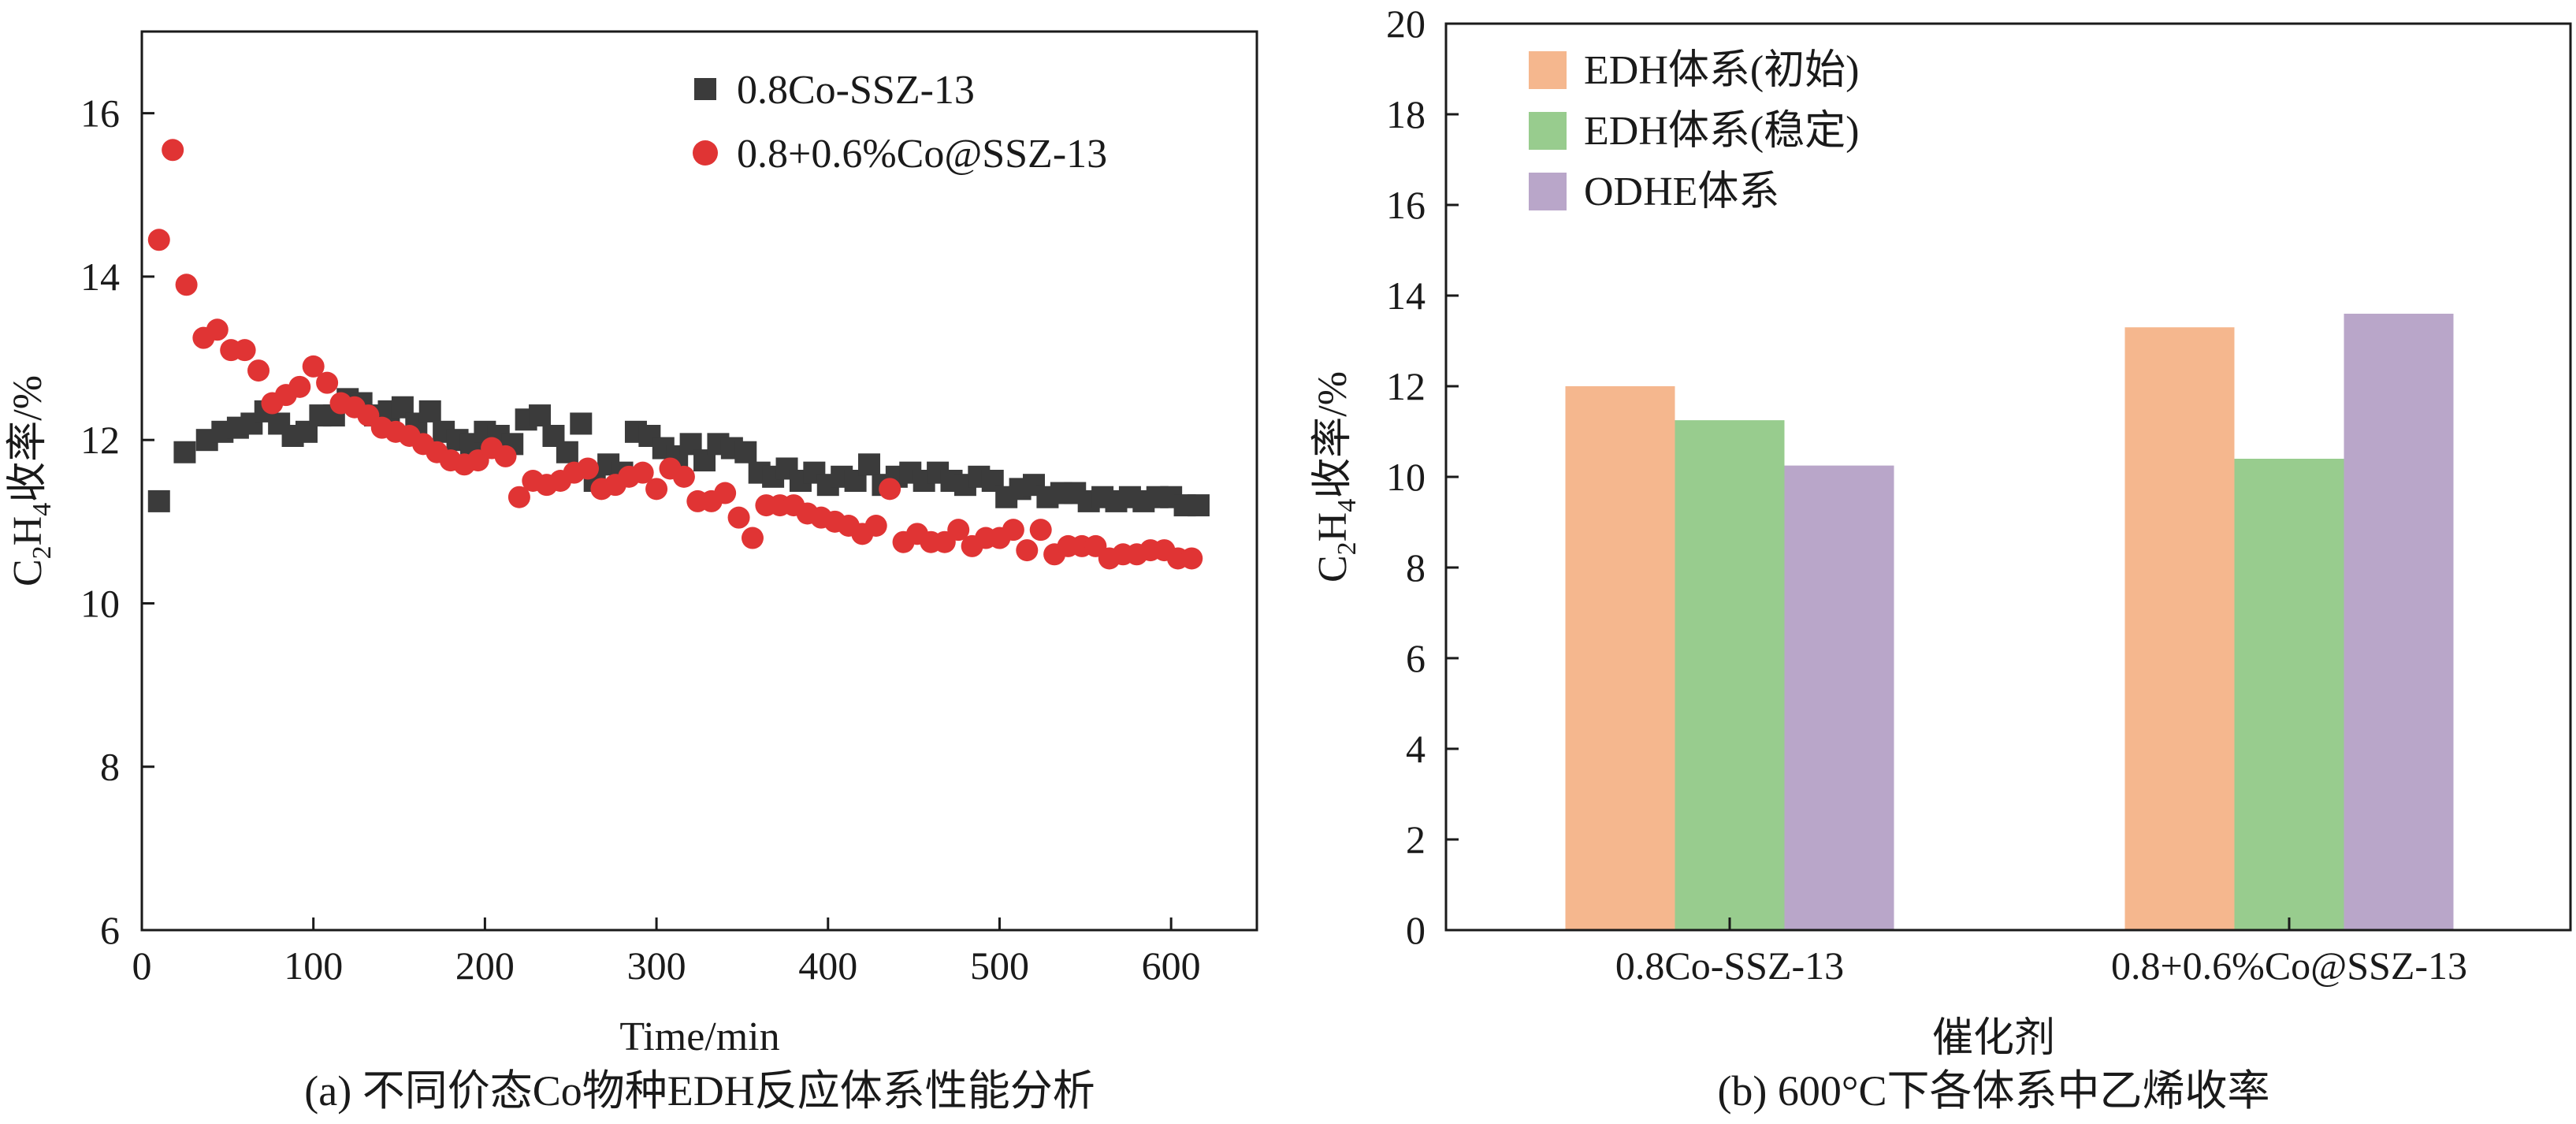 This screenshot has height=1124, width=2576. What do you see at coordinates (1722, 131) in the screenshot?
I see `legend-label-edh-stable: EDH体系(稳定)` at bounding box center [1722, 131].